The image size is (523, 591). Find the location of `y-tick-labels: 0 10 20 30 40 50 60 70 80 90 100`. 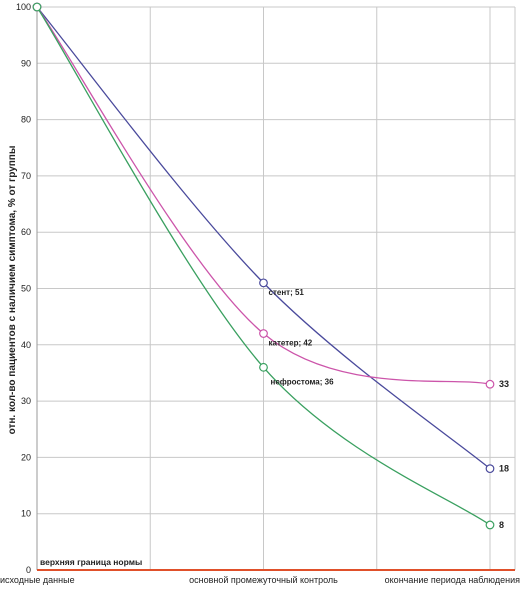

y-tick-labels: 0 10 20 30 40 50 60 70 80 90 100 is located at coordinates (23, 288).